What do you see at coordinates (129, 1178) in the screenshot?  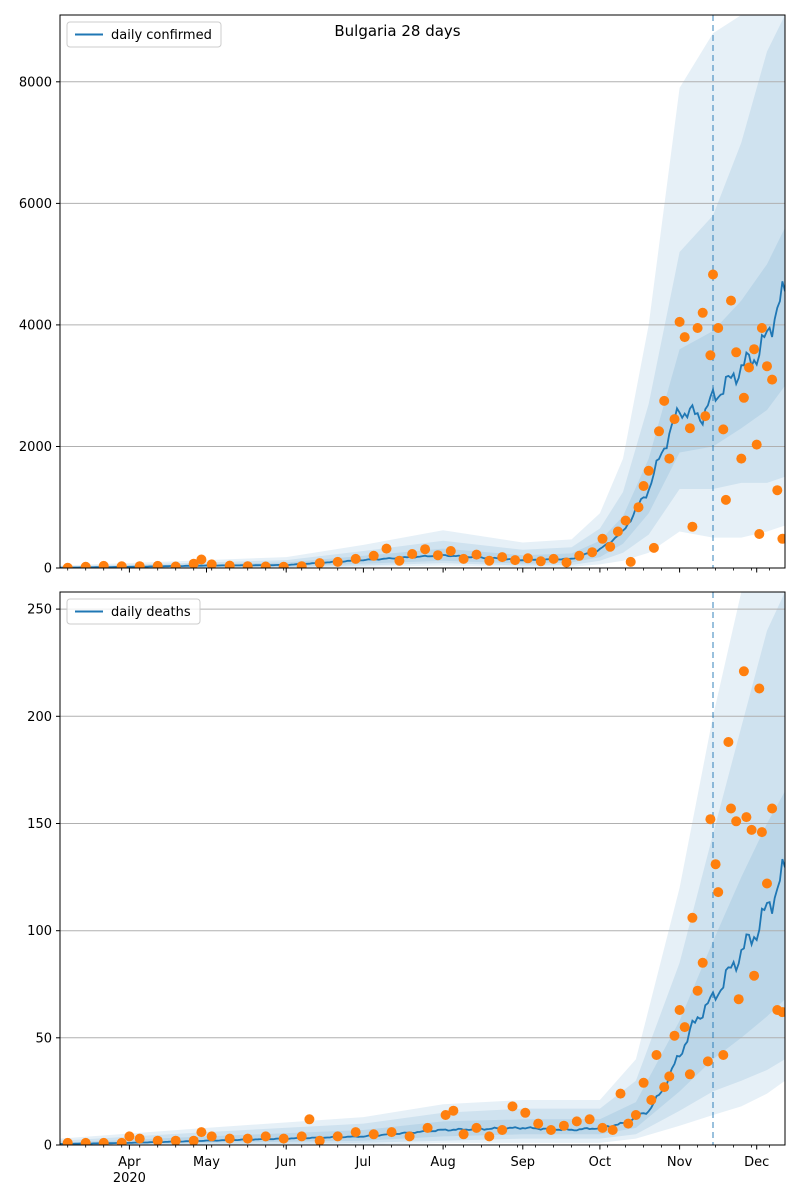 I see `x-year-label: 2020` at bounding box center [129, 1178].